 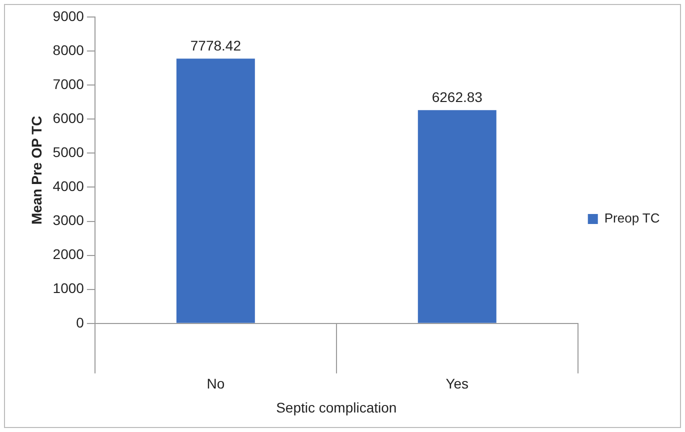 I want to click on x-tick-label: Yes, so click(x=457, y=384).